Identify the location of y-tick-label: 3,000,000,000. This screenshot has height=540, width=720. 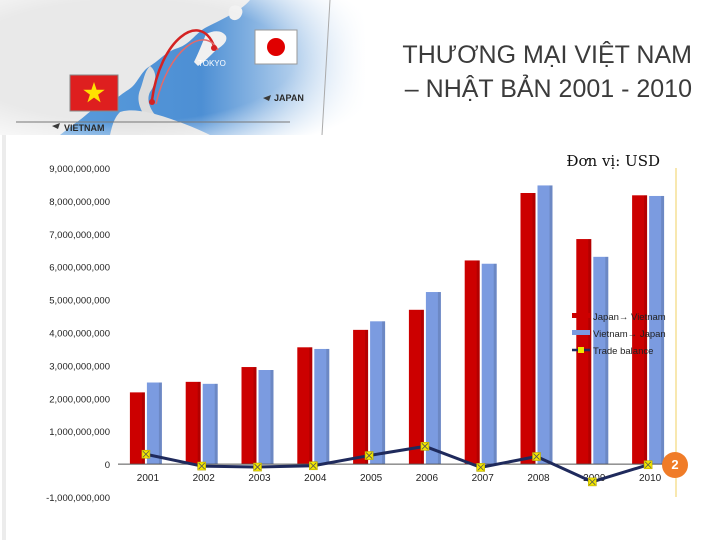
(79, 366).